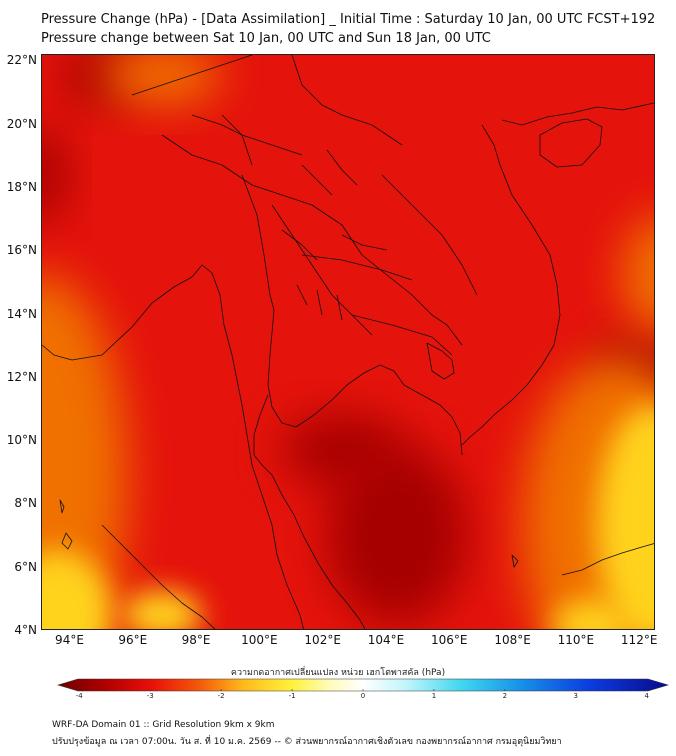 The image size is (676, 756). Describe the element at coordinates (221, 696) in the screenshot. I see `colorbar-tick-label: -2` at that location.